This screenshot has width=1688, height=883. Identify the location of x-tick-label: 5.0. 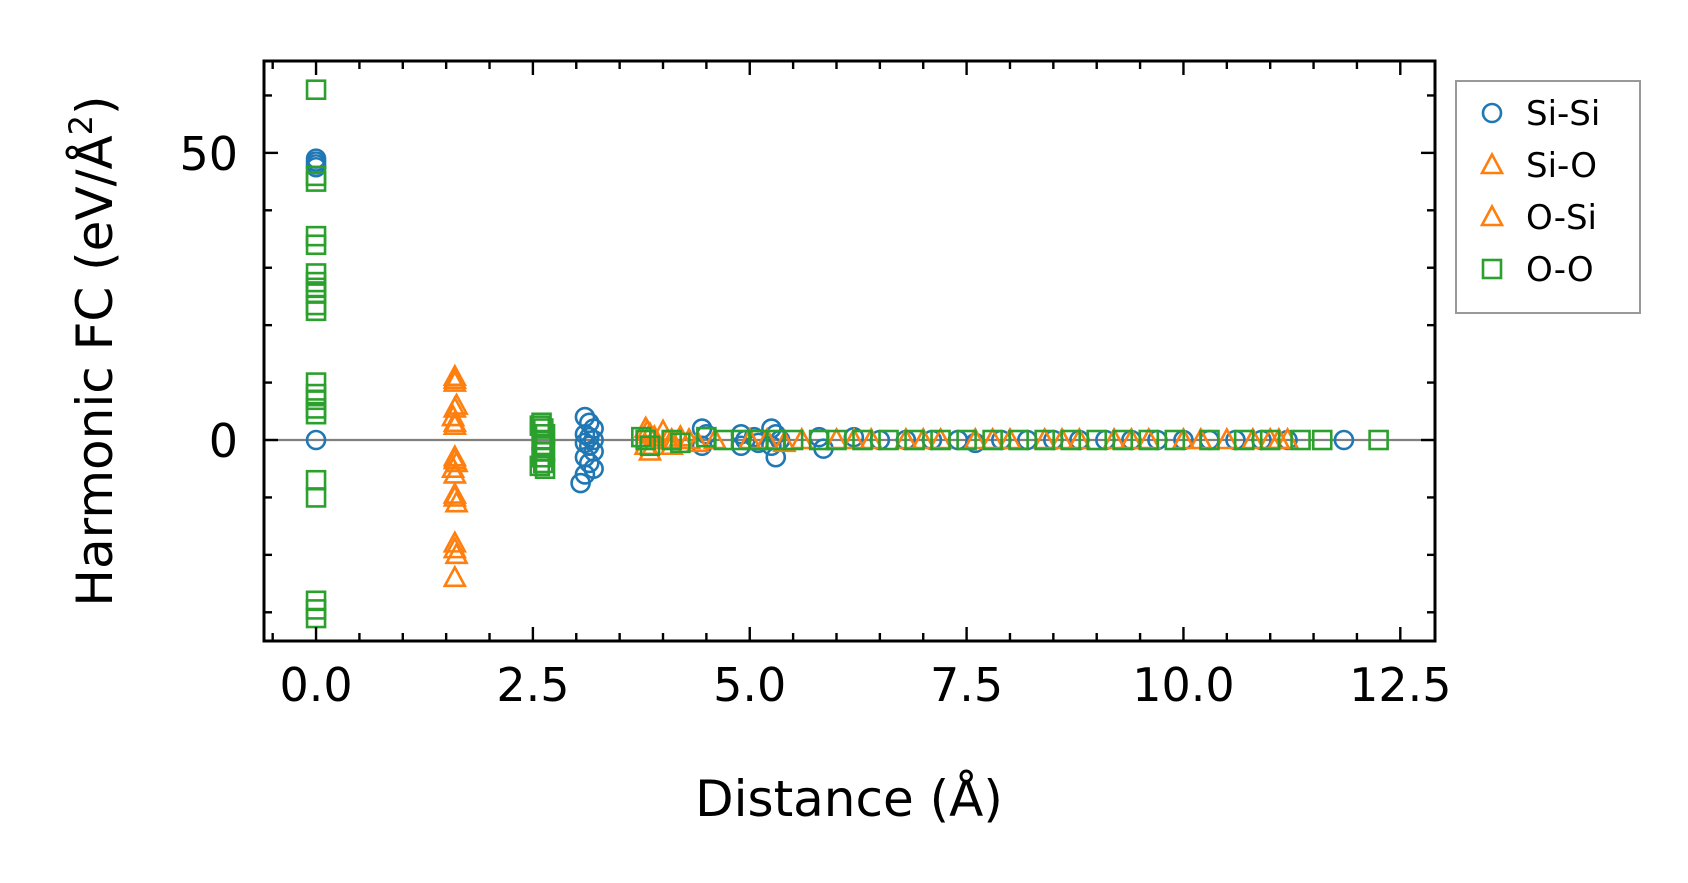
(749, 685).